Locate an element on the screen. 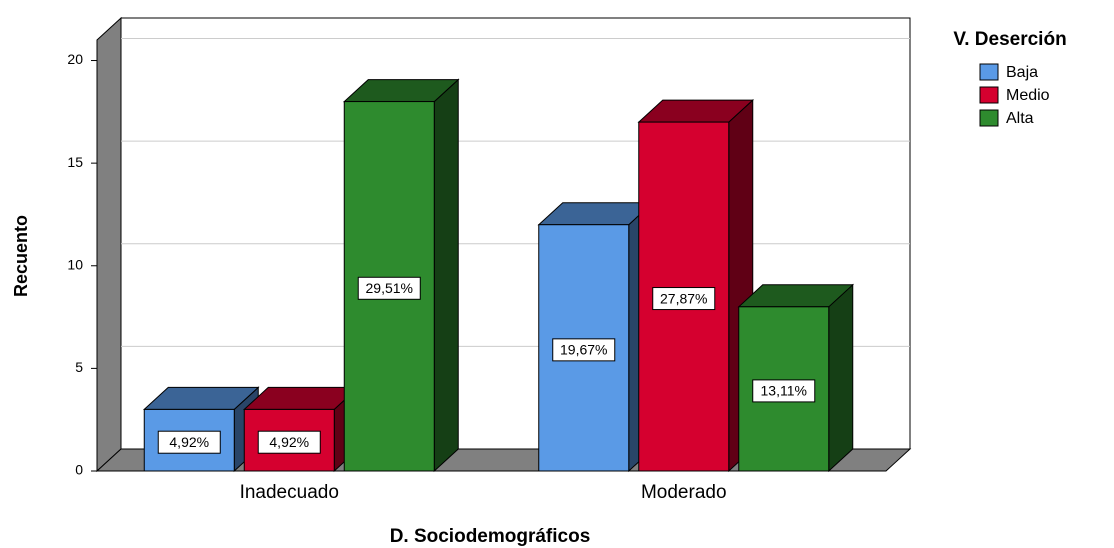  y-tick-label: 0 is located at coordinates (79, 470).